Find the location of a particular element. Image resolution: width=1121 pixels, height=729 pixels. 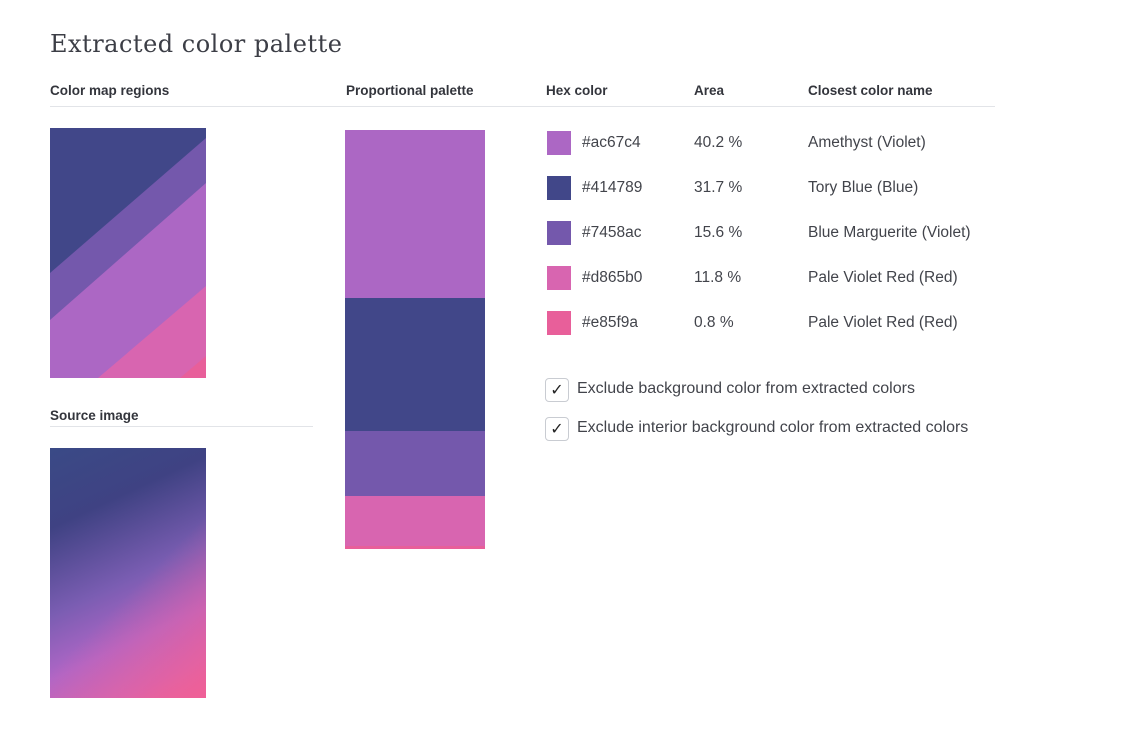

hex-value: #e85f9a is located at coordinates (610, 322).